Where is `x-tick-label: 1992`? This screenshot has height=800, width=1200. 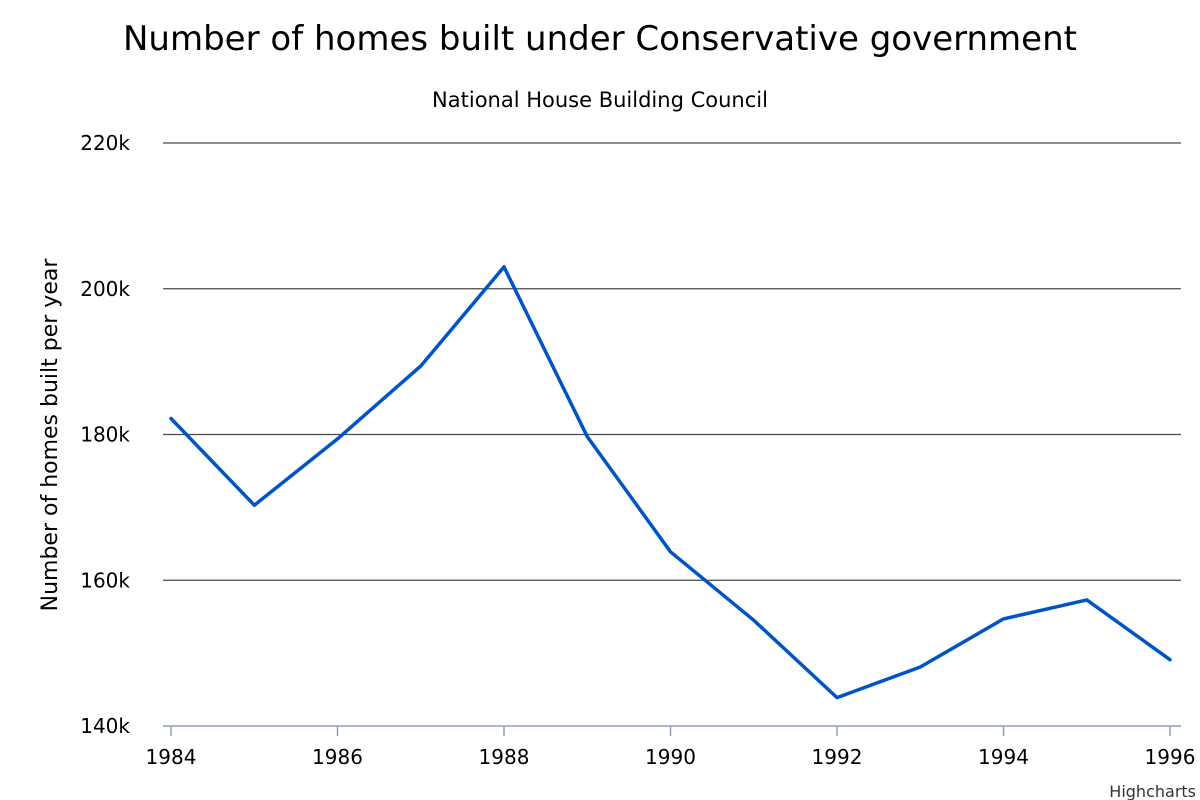 x-tick-label: 1992 is located at coordinates (837, 757).